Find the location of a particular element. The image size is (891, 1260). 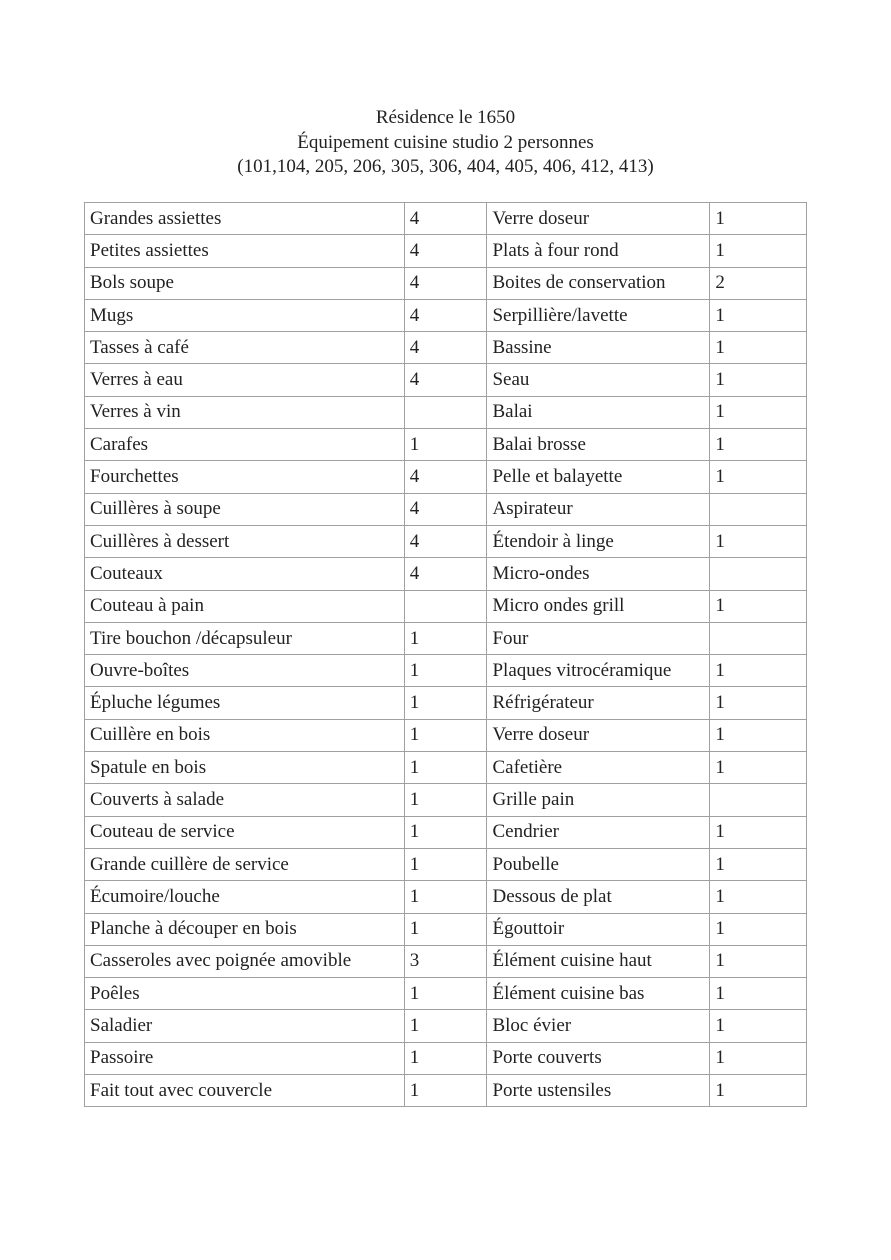

title-line-residence: Résidence le 1650 is located at coordinates (445, 117).